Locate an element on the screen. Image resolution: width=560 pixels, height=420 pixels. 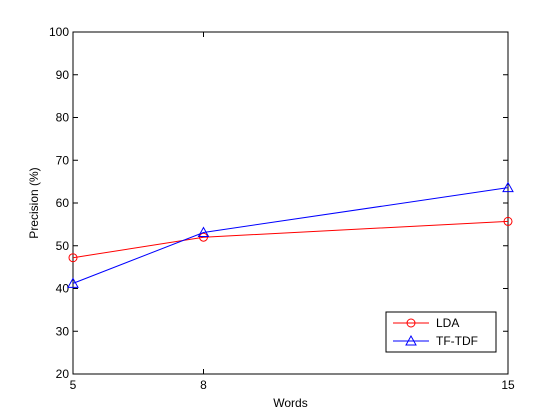
y-axis-label: Precision (%) is located at coordinates (34, 202).